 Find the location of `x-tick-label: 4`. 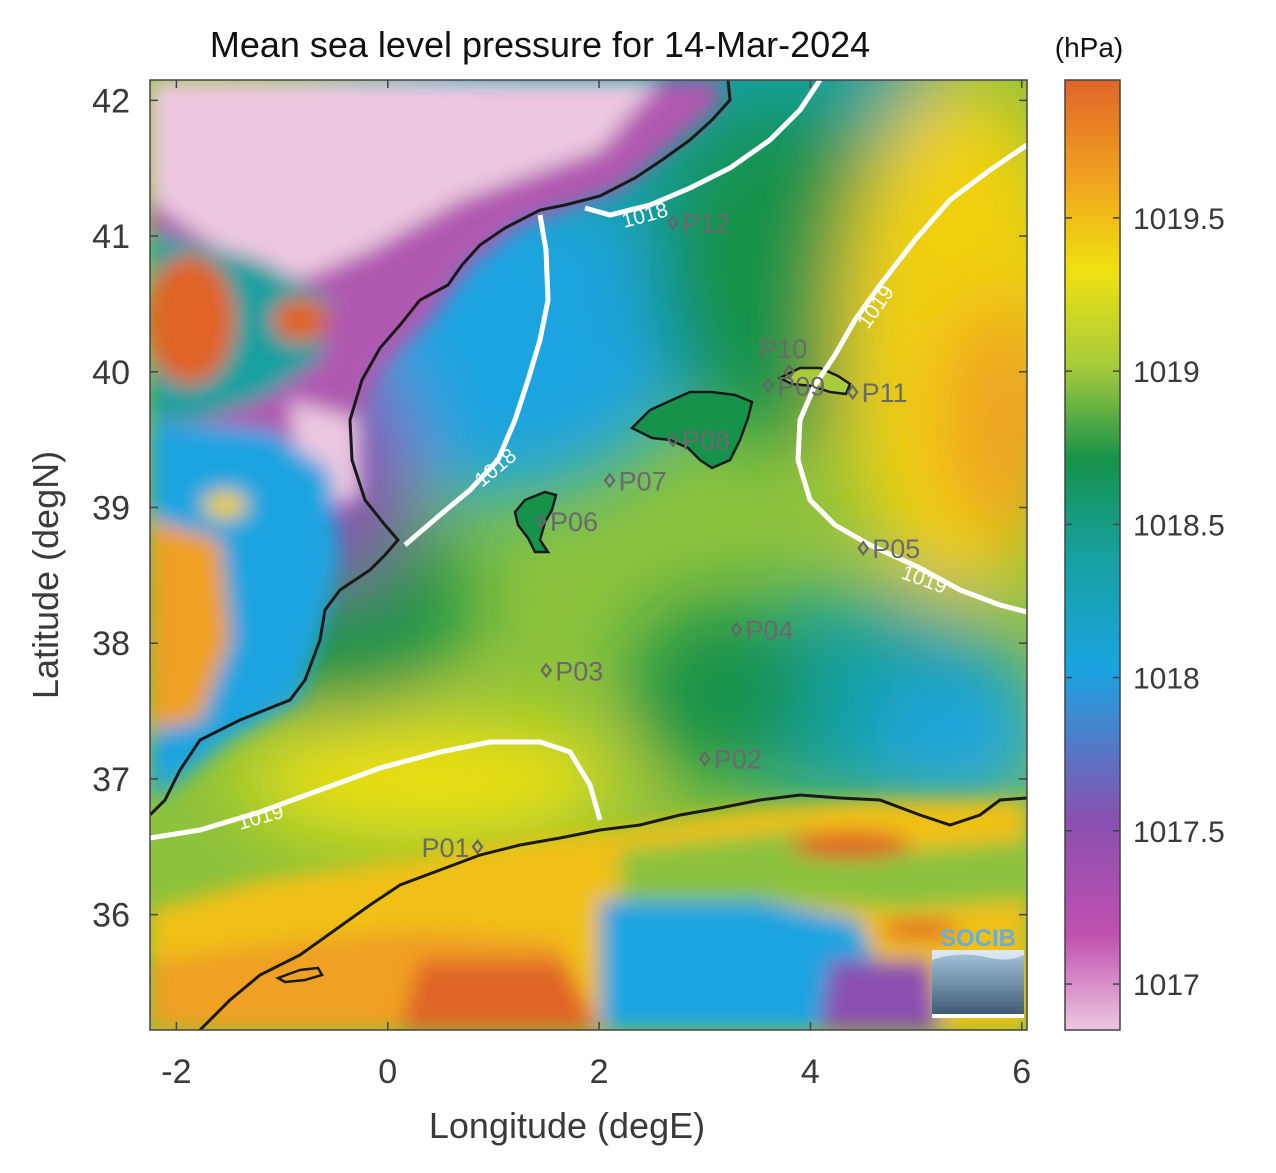

x-tick-label: 4 is located at coordinates (810, 1072).